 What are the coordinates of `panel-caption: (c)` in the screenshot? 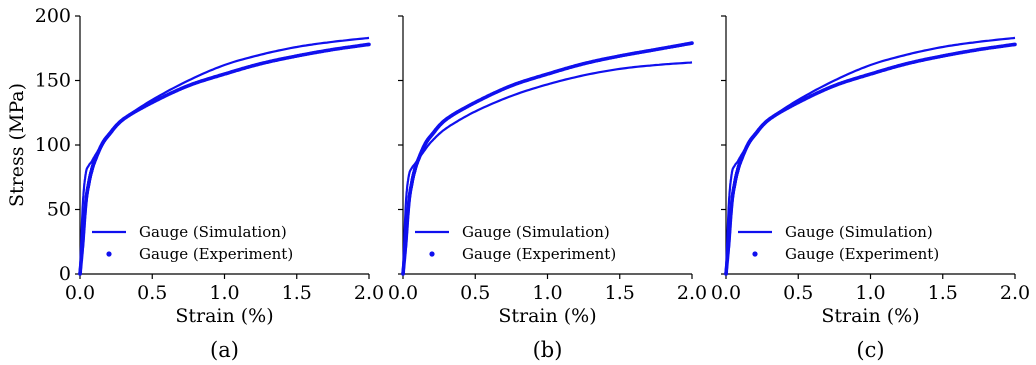 It's located at (870, 350).